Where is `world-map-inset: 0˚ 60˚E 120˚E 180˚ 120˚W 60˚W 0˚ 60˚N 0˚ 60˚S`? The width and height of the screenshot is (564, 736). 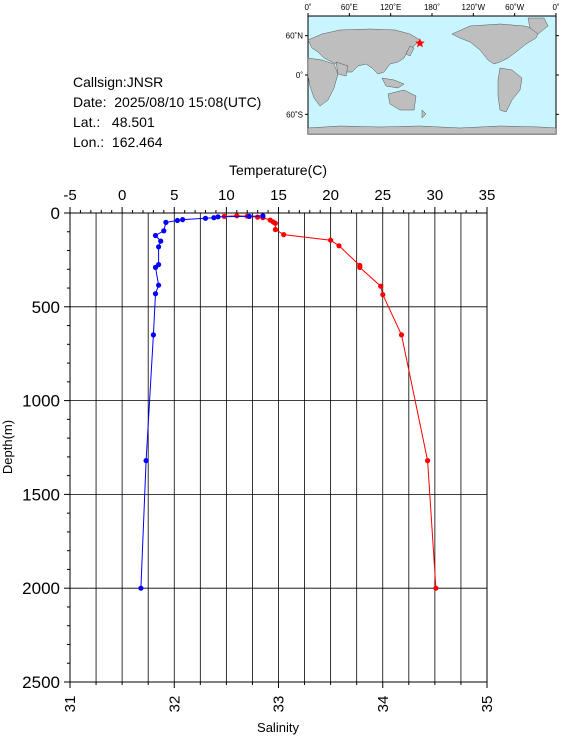
world-map-inset: 0˚ 60˚E 120˚E 180˚ 120˚W 60˚W 0˚ 60˚N 0˚ 60˚S is located at coordinates (423, 69).